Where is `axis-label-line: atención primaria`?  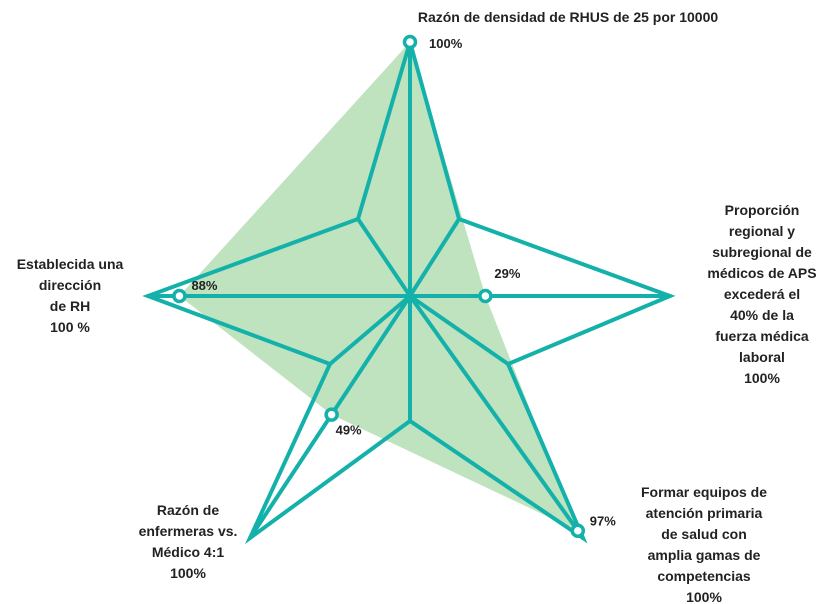
axis-label-line: atención primaria is located at coordinates (704, 513).